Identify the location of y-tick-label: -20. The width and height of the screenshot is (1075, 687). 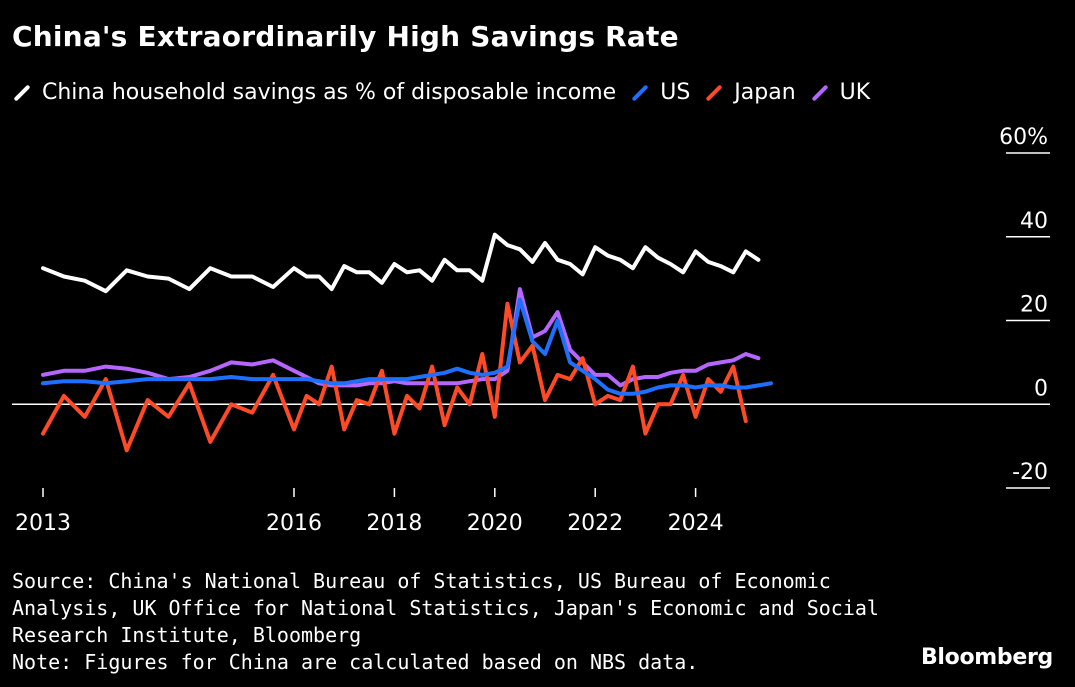
(1030, 472).